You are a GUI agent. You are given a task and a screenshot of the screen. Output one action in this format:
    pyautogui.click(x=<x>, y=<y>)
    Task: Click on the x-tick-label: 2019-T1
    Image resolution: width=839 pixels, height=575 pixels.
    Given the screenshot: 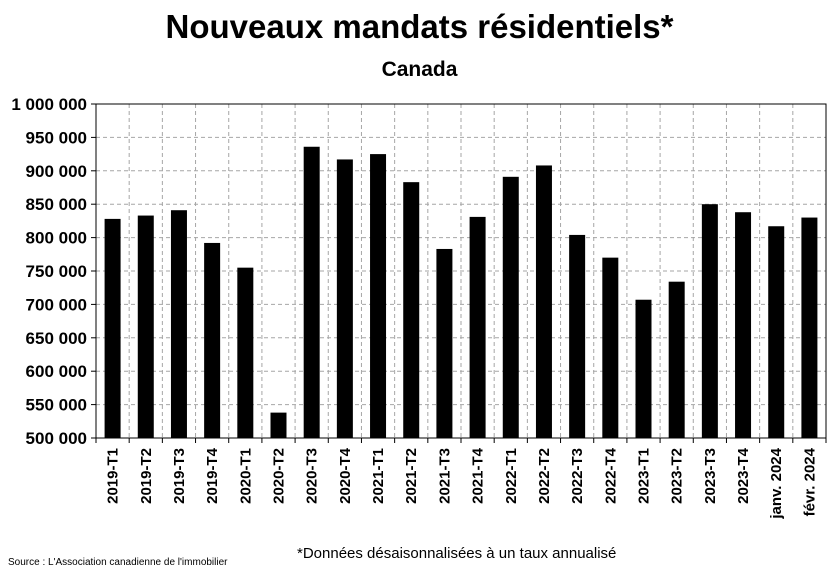 What is the action you would take?
    pyautogui.click(x=113, y=476)
    